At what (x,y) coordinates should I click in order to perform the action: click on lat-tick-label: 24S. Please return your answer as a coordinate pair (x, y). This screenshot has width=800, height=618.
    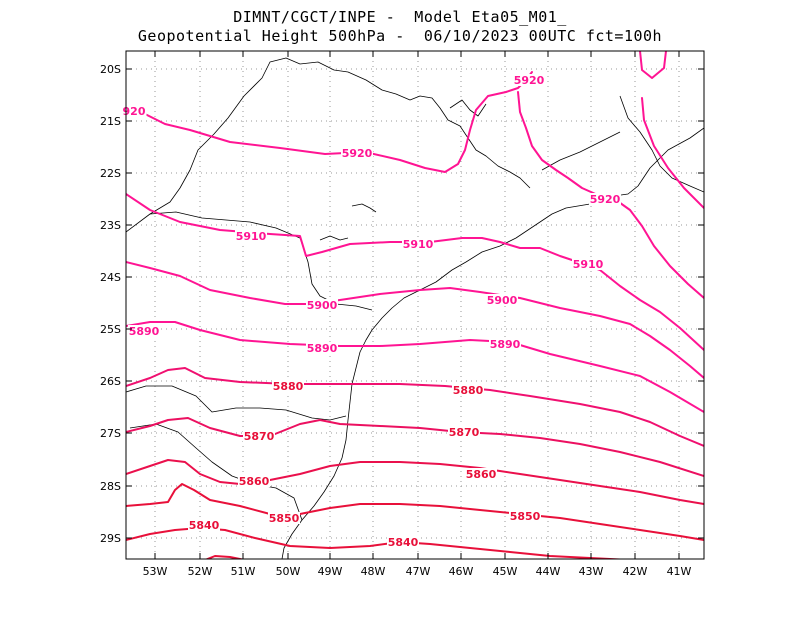
    Looking at the image, I should click on (110, 277).